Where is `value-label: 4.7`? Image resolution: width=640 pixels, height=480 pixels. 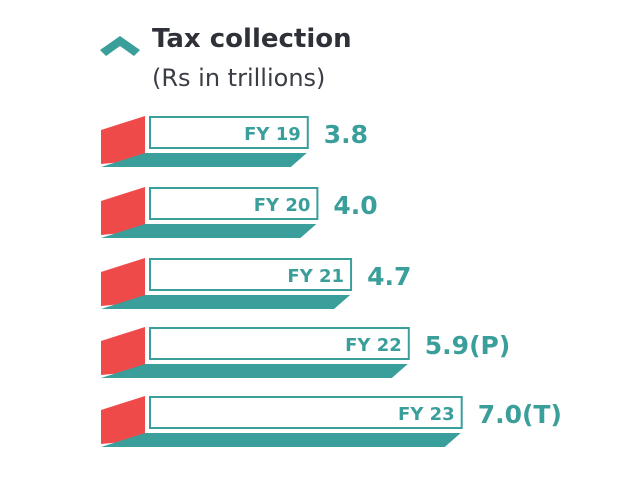 value-label: 4.7 is located at coordinates (389, 276).